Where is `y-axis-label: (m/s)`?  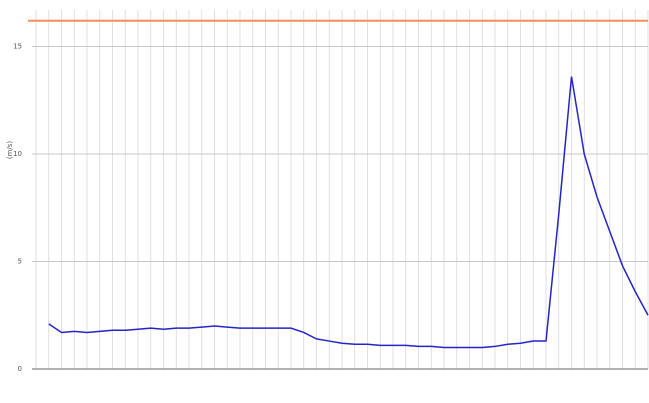
y-axis-label: (m/s) is located at coordinates (10, 150).